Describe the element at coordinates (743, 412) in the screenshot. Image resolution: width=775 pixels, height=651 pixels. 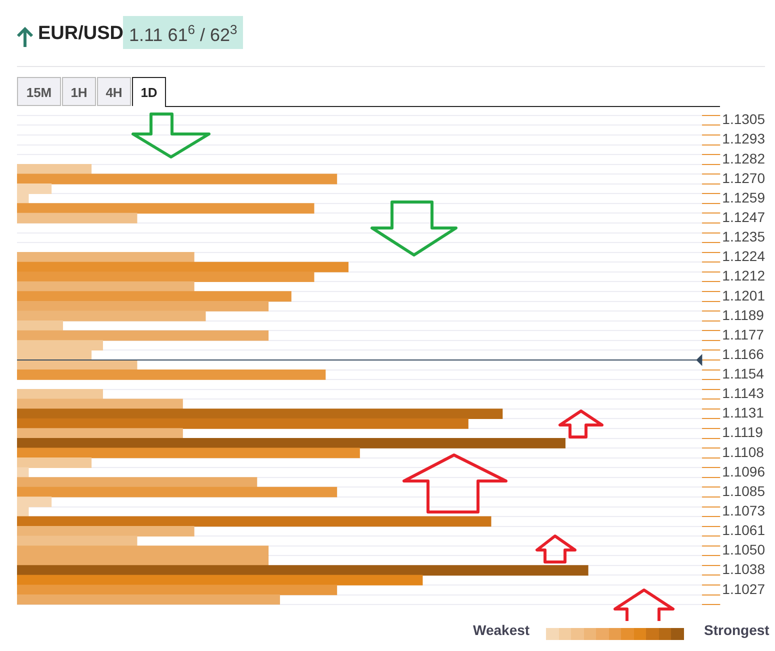
I see `y-tick-label: 1.1131` at that location.